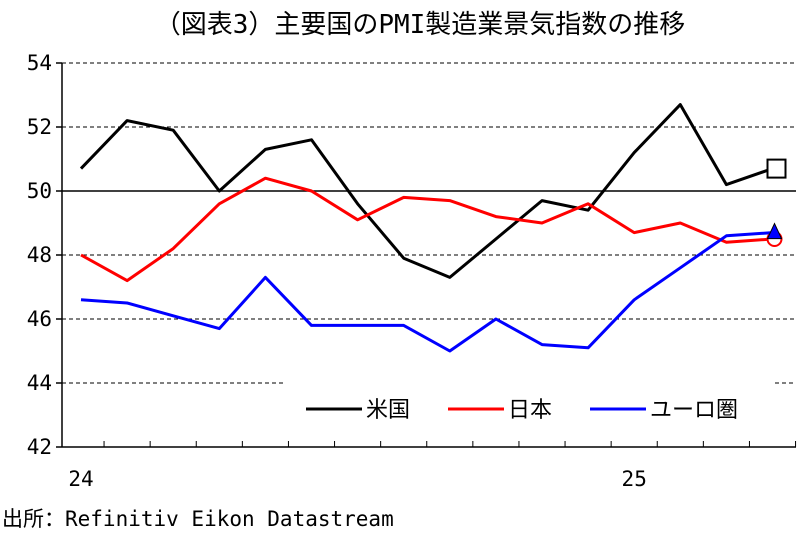 The width and height of the screenshot is (807, 533). Describe the element at coordinates (39, 447) in the screenshot. I see `y-tick-label-42: 42` at that location.